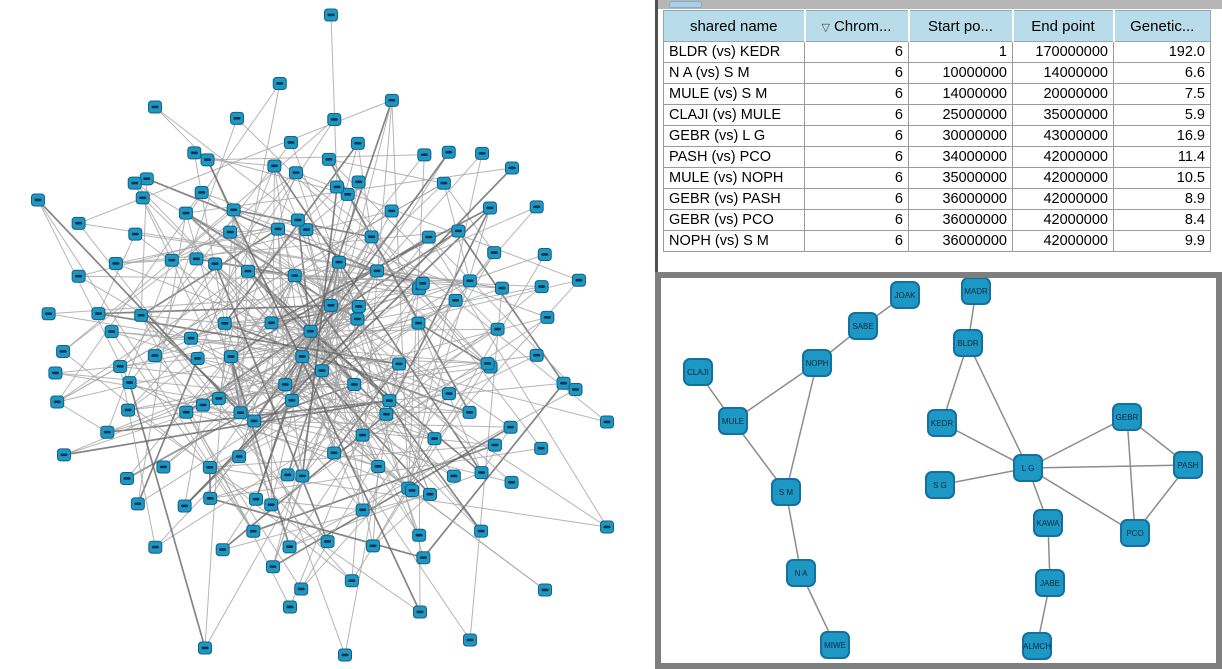  What do you see at coordinates (1050, 583) in the screenshot?
I see `subnetwork-node-jabe: JABE` at bounding box center [1050, 583].